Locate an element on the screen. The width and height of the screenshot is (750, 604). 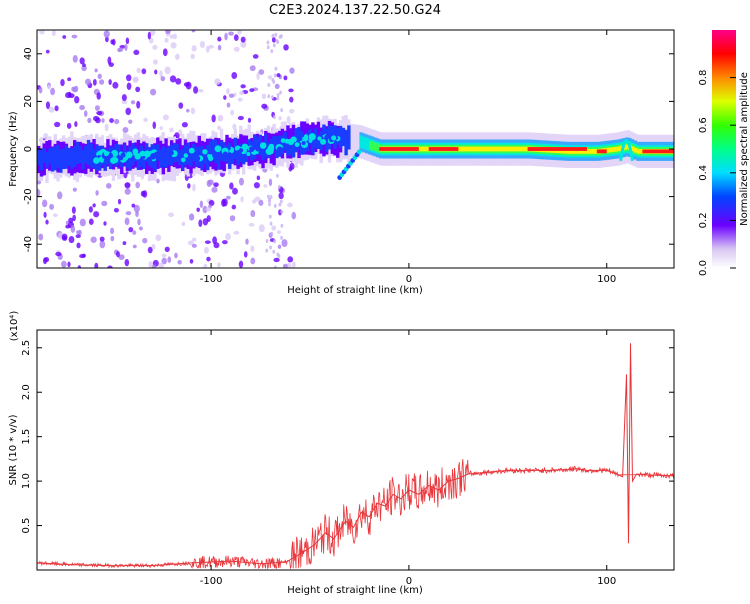
colorbar-tick-label: 0.4 is located at coordinates (703, 173).